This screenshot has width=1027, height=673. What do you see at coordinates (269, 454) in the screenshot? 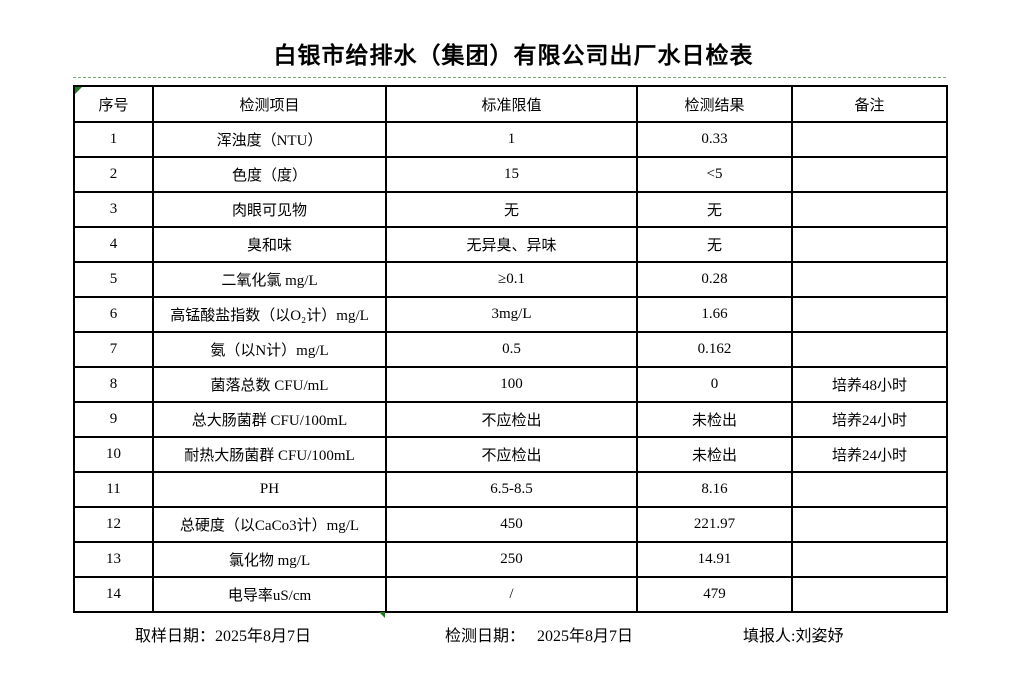
I see `cell-item: 耐热大肠菌群 CFU/100mL` at bounding box center [269, 454].